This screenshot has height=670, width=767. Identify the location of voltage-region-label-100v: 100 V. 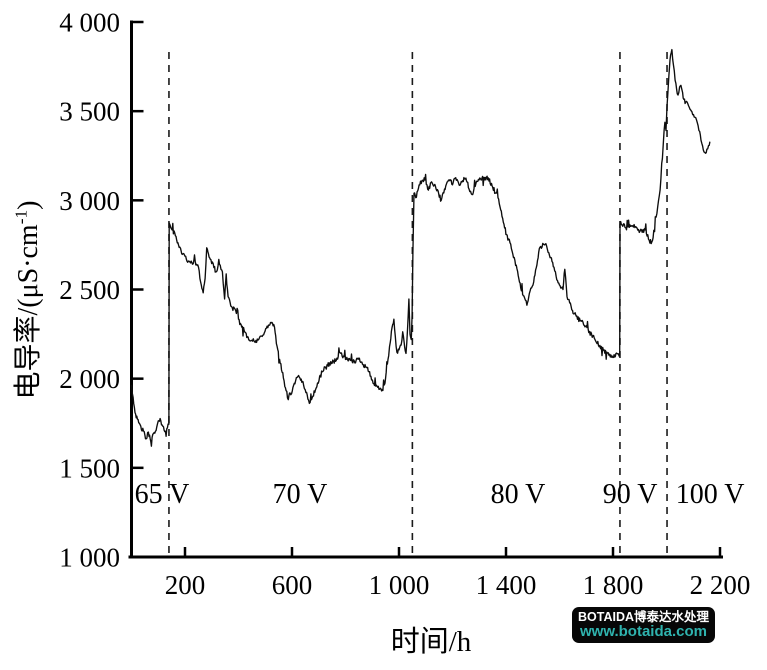
(710, 494).